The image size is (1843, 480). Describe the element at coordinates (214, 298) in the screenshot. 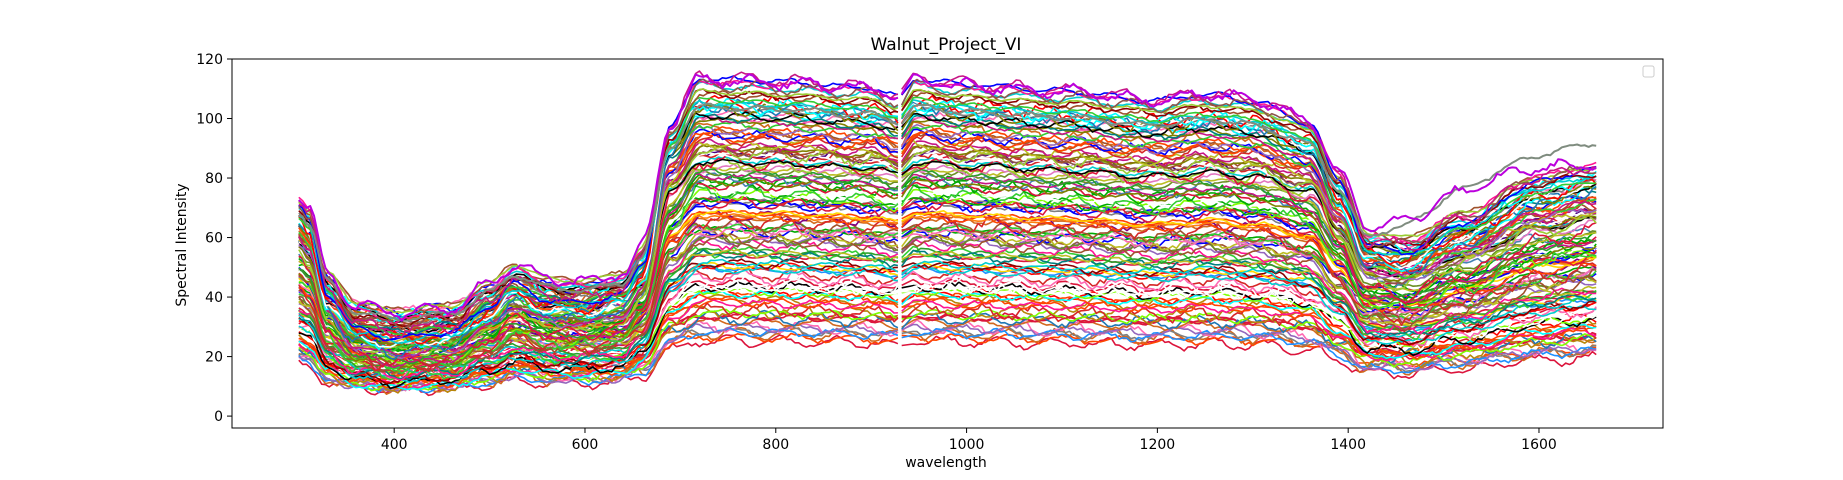

I see `y-tick-label: 40` at that location.